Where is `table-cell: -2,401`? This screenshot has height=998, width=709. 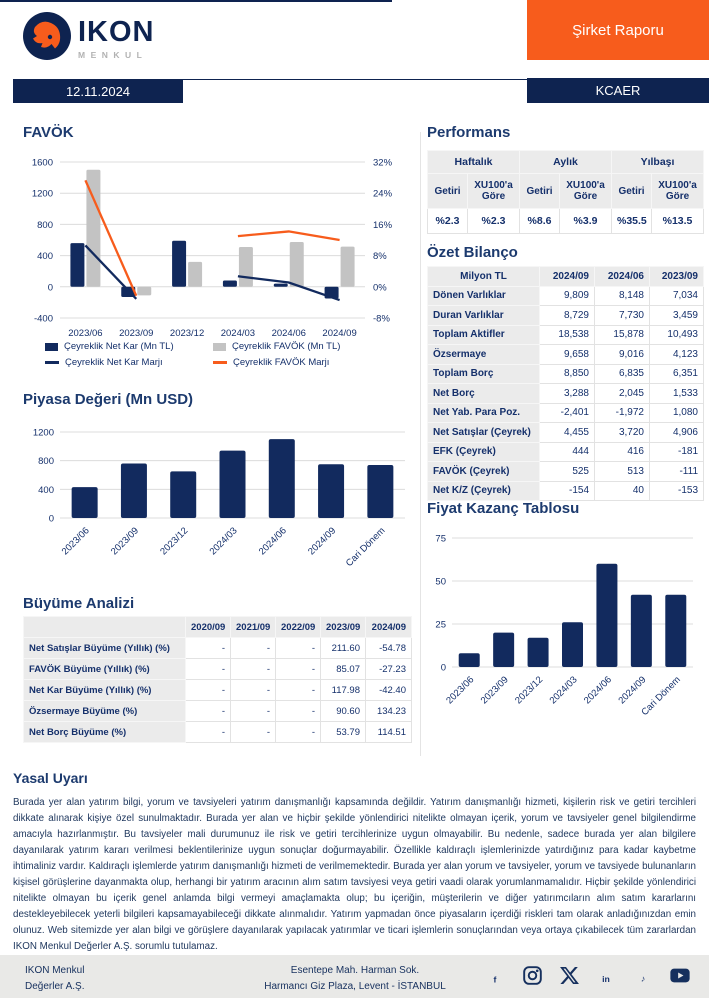 table-cell: -2,401 is located at coordinates (567, 412).